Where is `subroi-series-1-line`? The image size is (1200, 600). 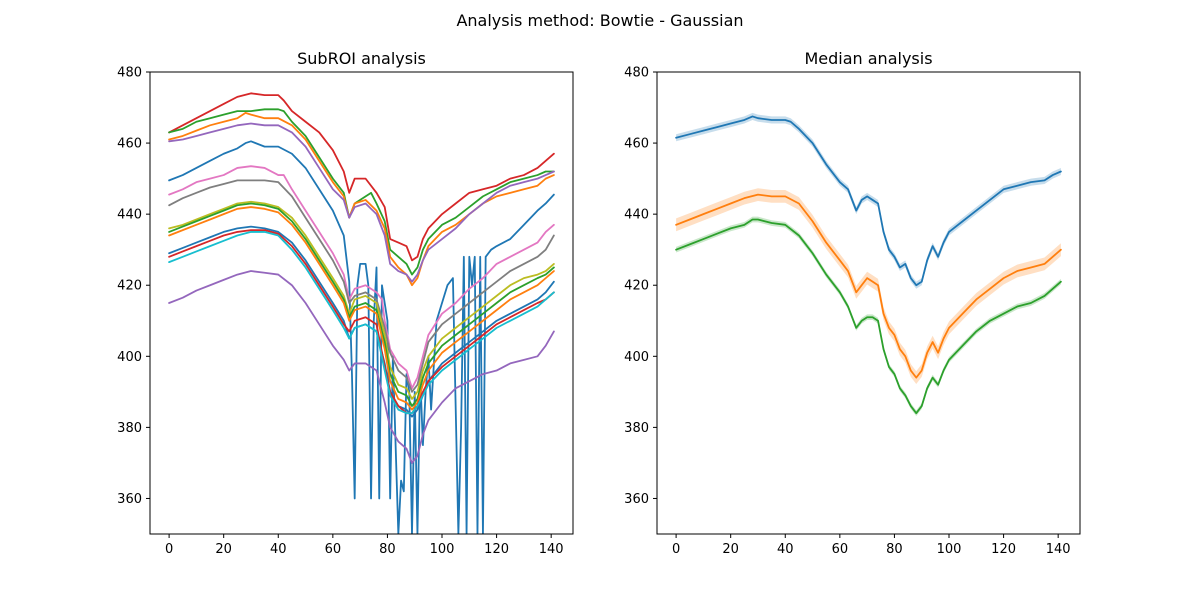 subroi-series-1-line is located at coordinates (361, 192).